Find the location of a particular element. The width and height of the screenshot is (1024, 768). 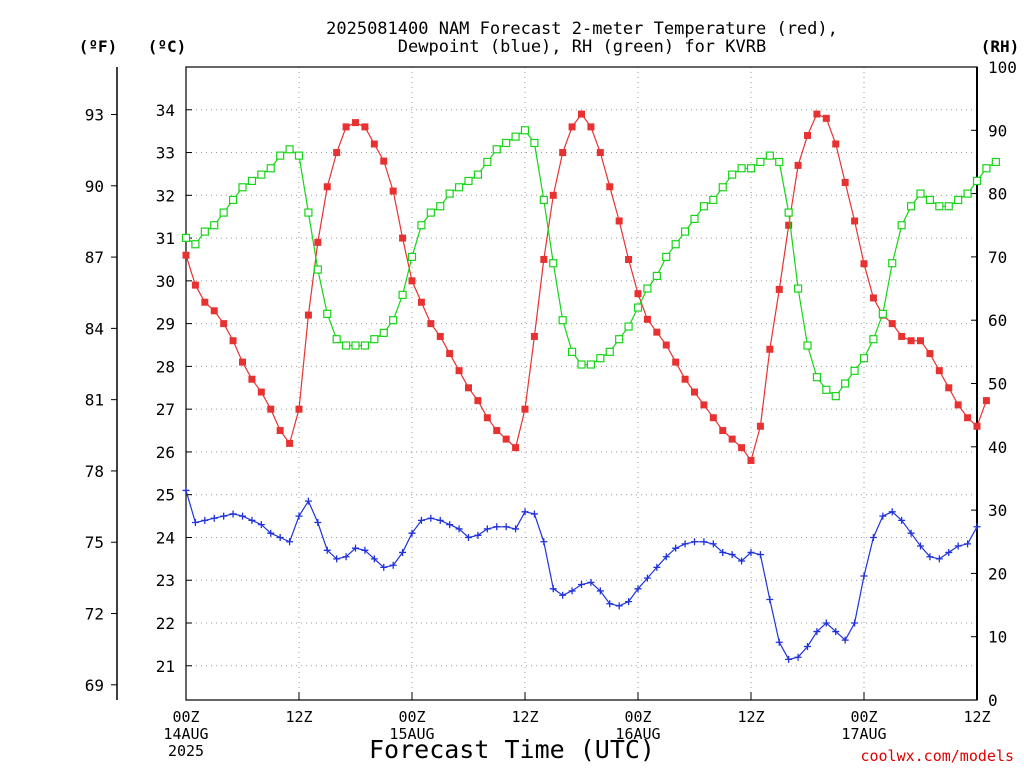

fahrenheit-tick-label: 87 is located at coordinates (94, 257).